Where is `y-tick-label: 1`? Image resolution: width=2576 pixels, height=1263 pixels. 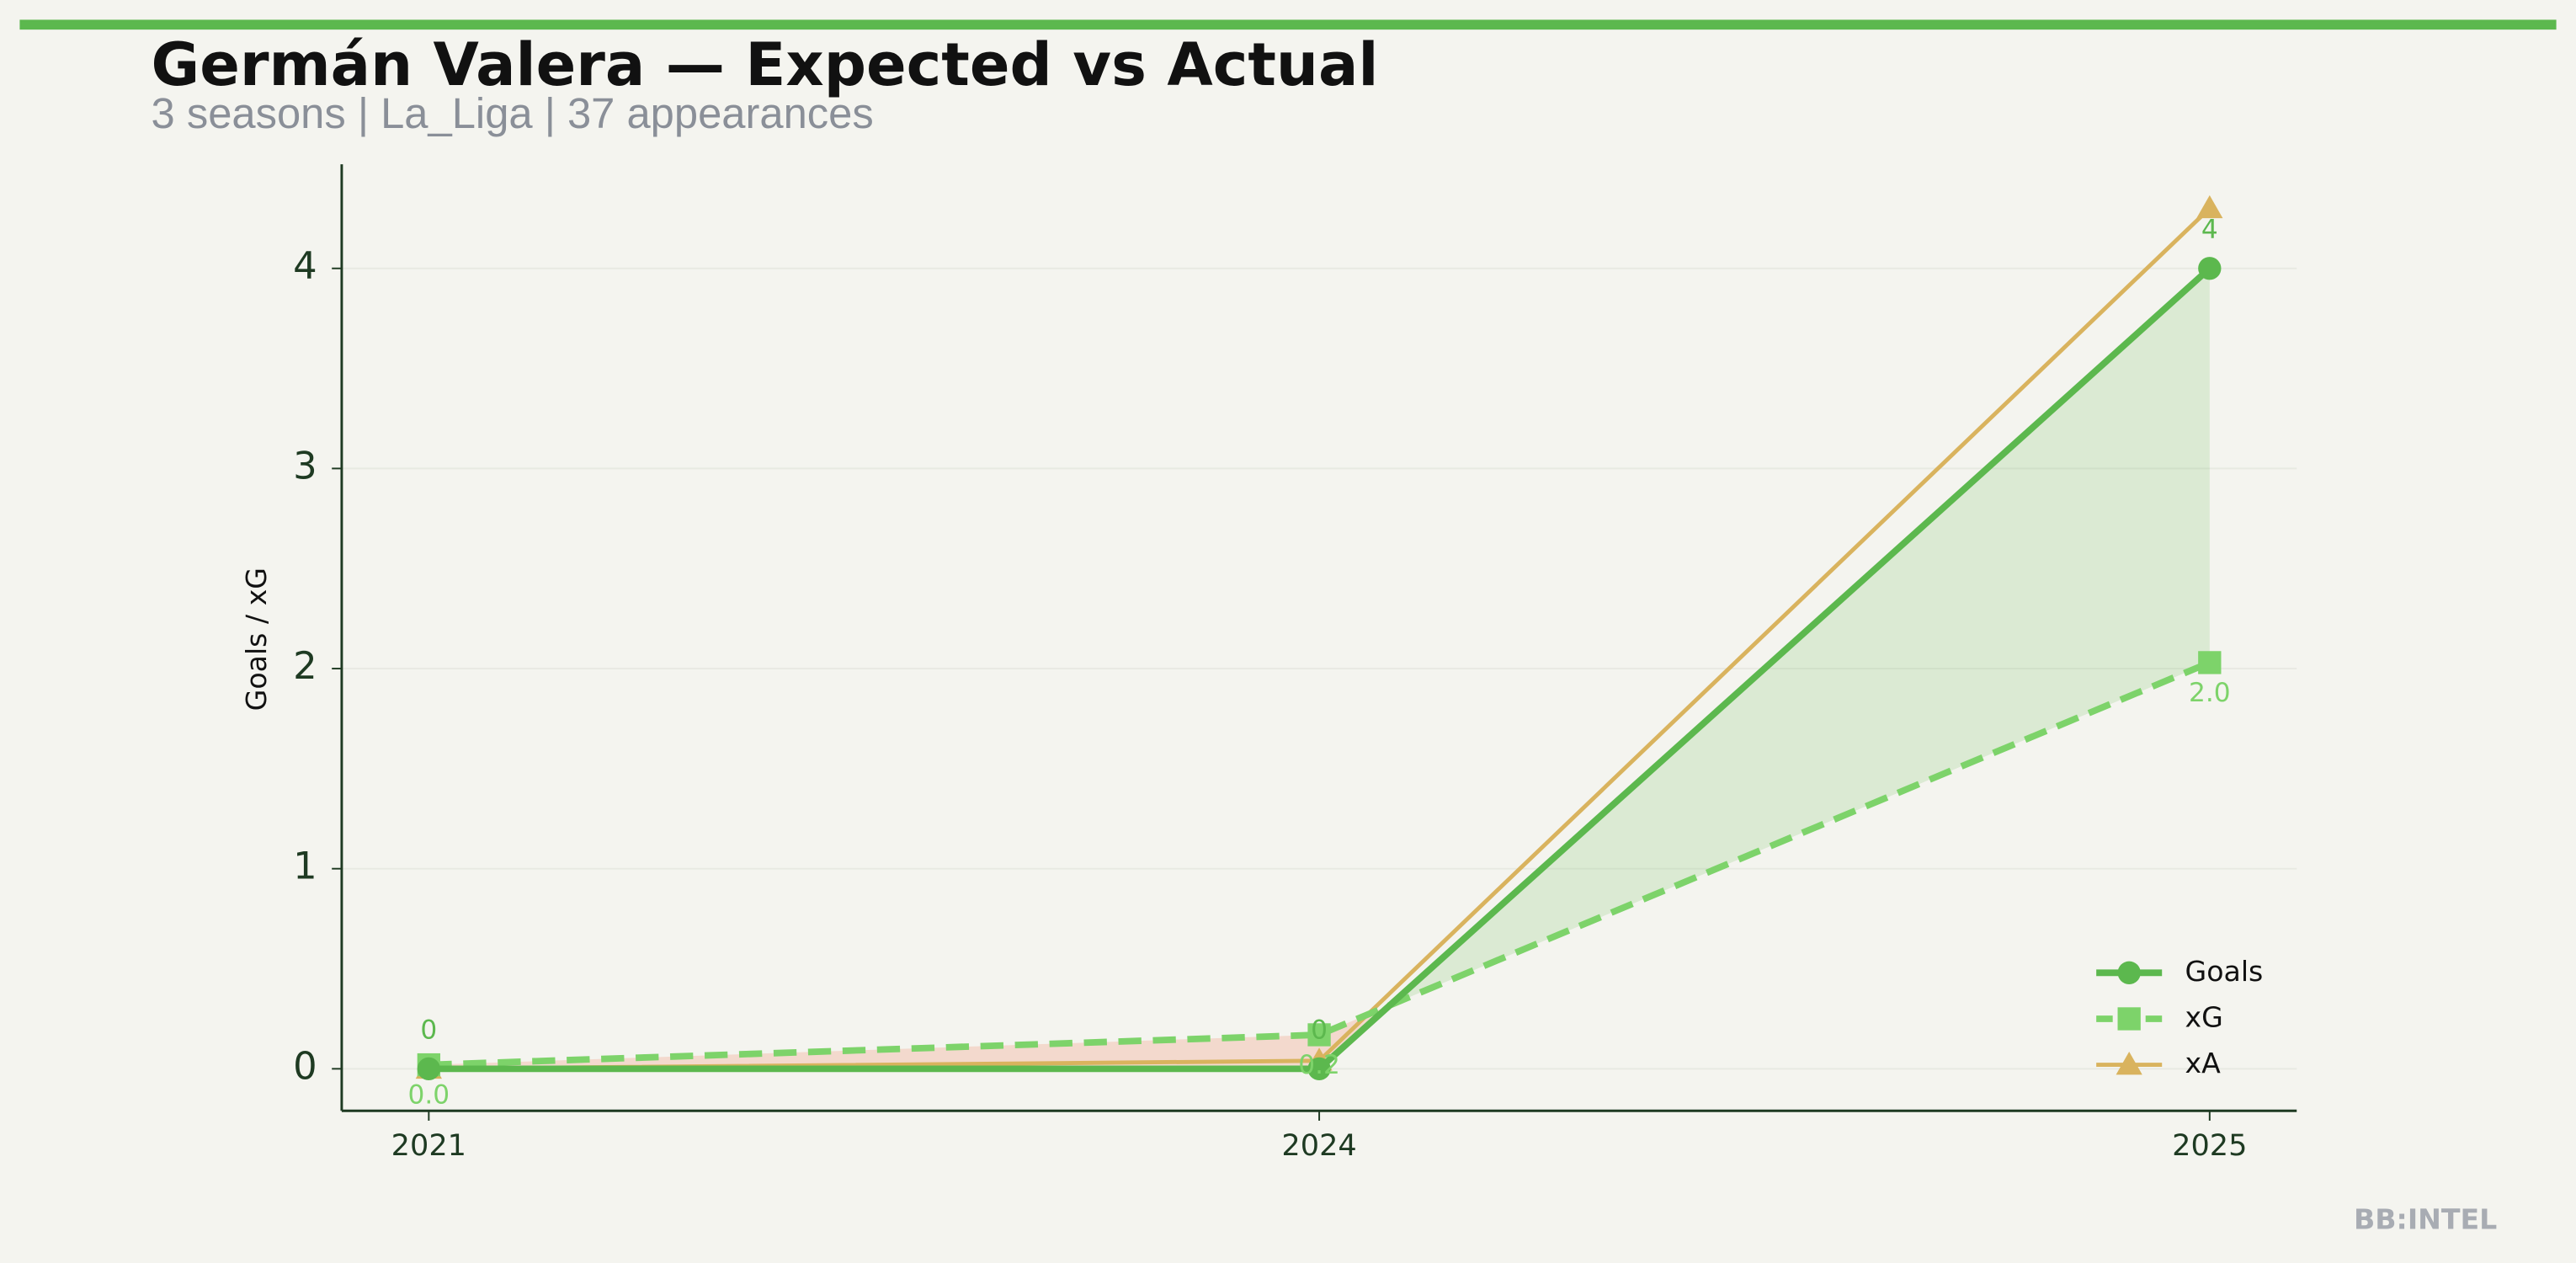
y-tick-label: 1 is located at coordinates (305, 866).